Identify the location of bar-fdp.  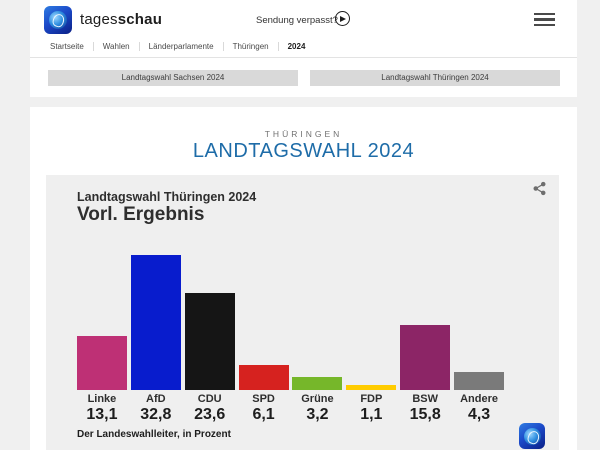
(371, 387).